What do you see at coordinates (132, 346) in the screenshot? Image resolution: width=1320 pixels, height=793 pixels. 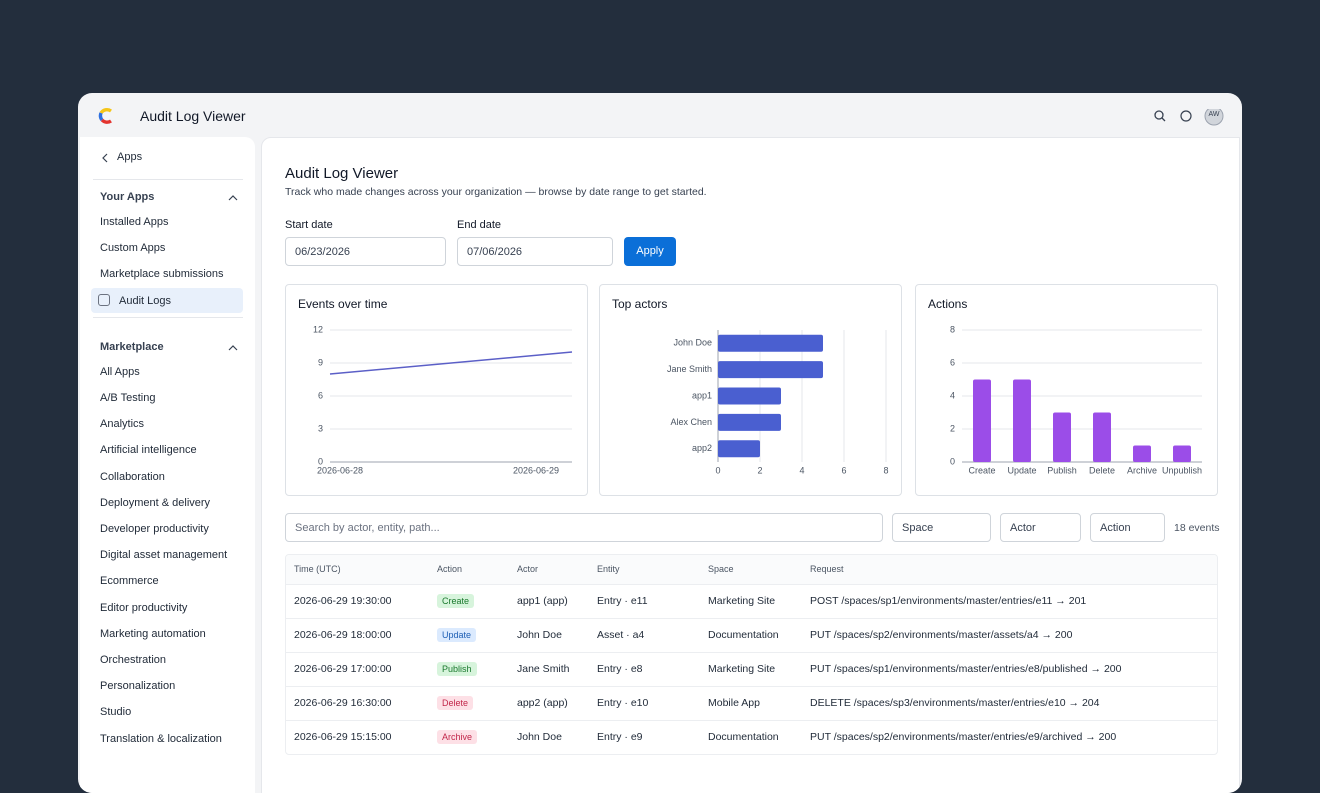 I see `section-title: Marketplace` at bounding box center [132, 346].